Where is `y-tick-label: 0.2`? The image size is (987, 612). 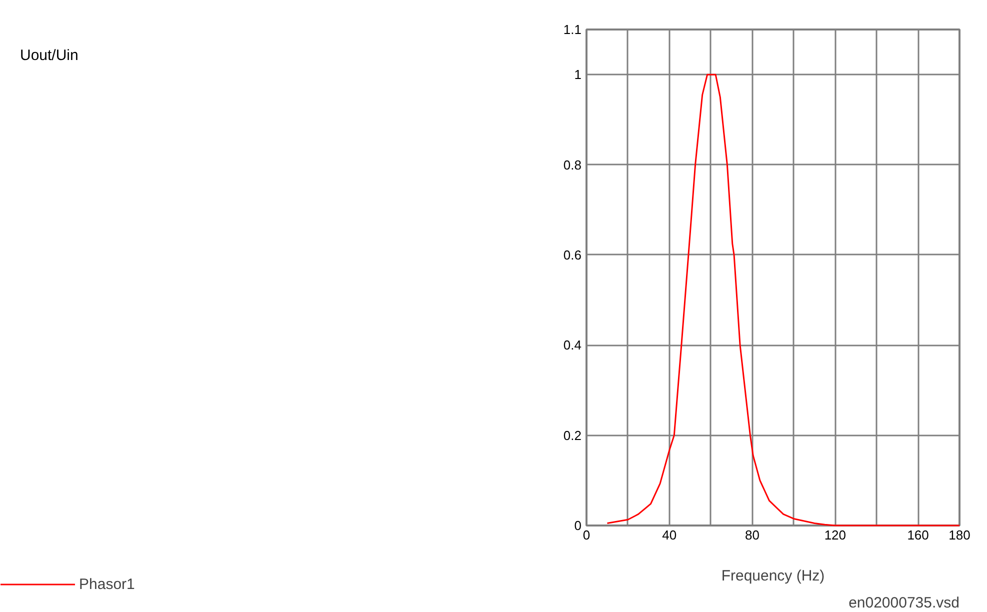
y-tick-label: 0.2 is located at coordinates (572, 435).